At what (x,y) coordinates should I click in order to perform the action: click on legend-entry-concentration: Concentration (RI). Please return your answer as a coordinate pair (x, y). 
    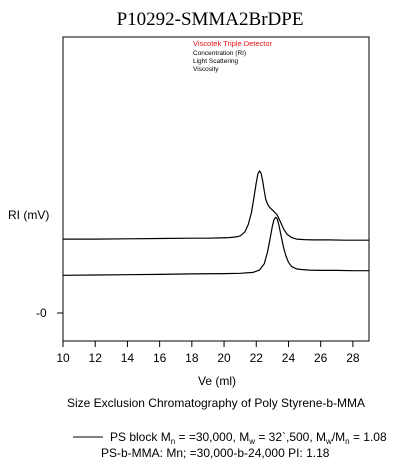
    Looking at the image, I should click on (219, 53).